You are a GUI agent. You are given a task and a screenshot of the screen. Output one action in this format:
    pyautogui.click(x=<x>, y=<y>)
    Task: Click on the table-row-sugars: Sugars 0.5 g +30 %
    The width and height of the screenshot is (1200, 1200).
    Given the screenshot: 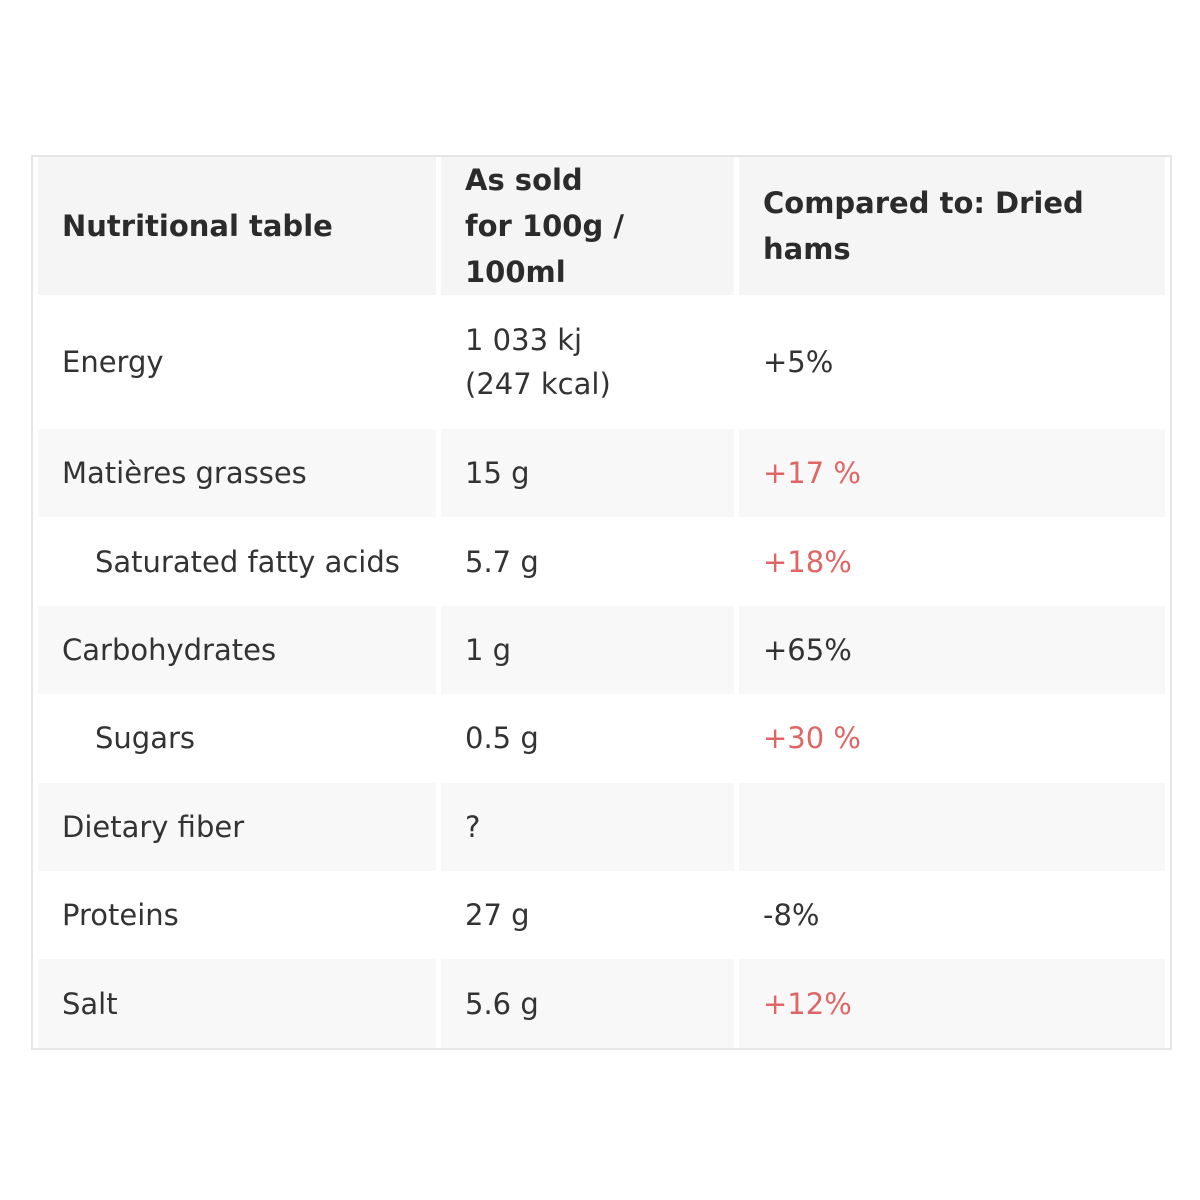 What is the action you would take?
    pyautogui.click(x=601, y=738)
    